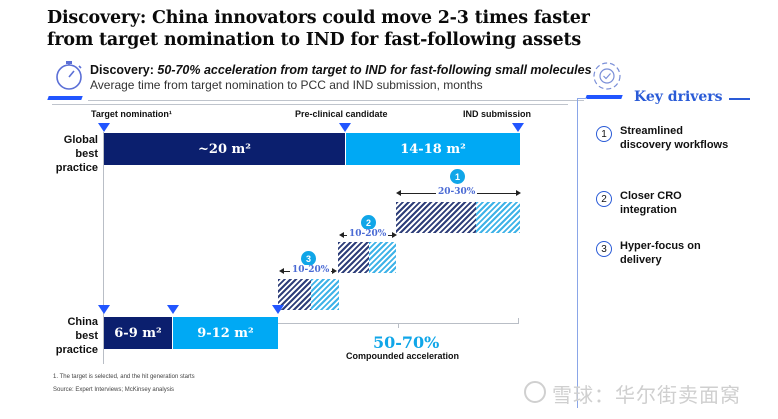 Image resolution: width=778 pixels, height=419 pixels. Describe the element at coordinates (341, 114) in the screenshot. I see `milestone-label-pcc: Pre-clinical candidate` at that location.